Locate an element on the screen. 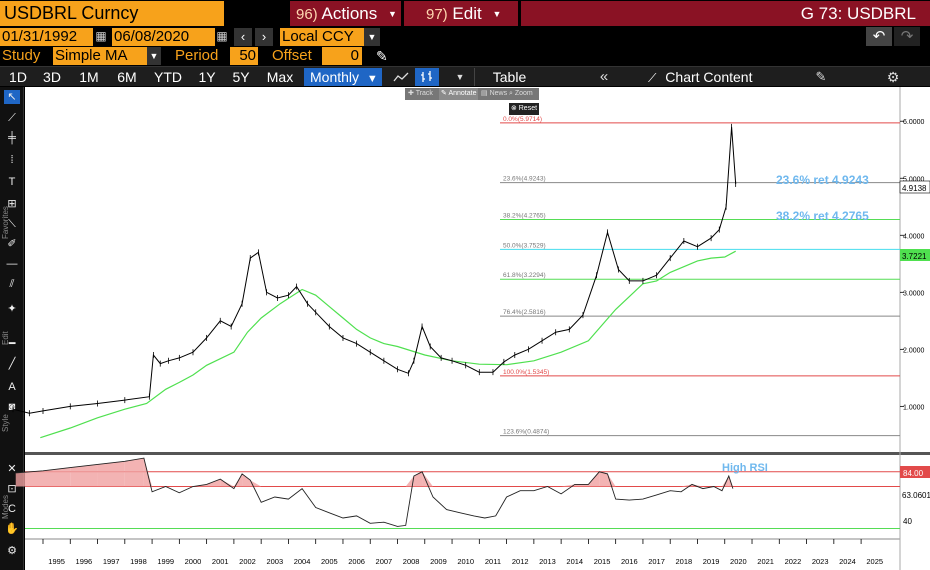  gear-icon: ⚙ is located at coordinates (893, 77).